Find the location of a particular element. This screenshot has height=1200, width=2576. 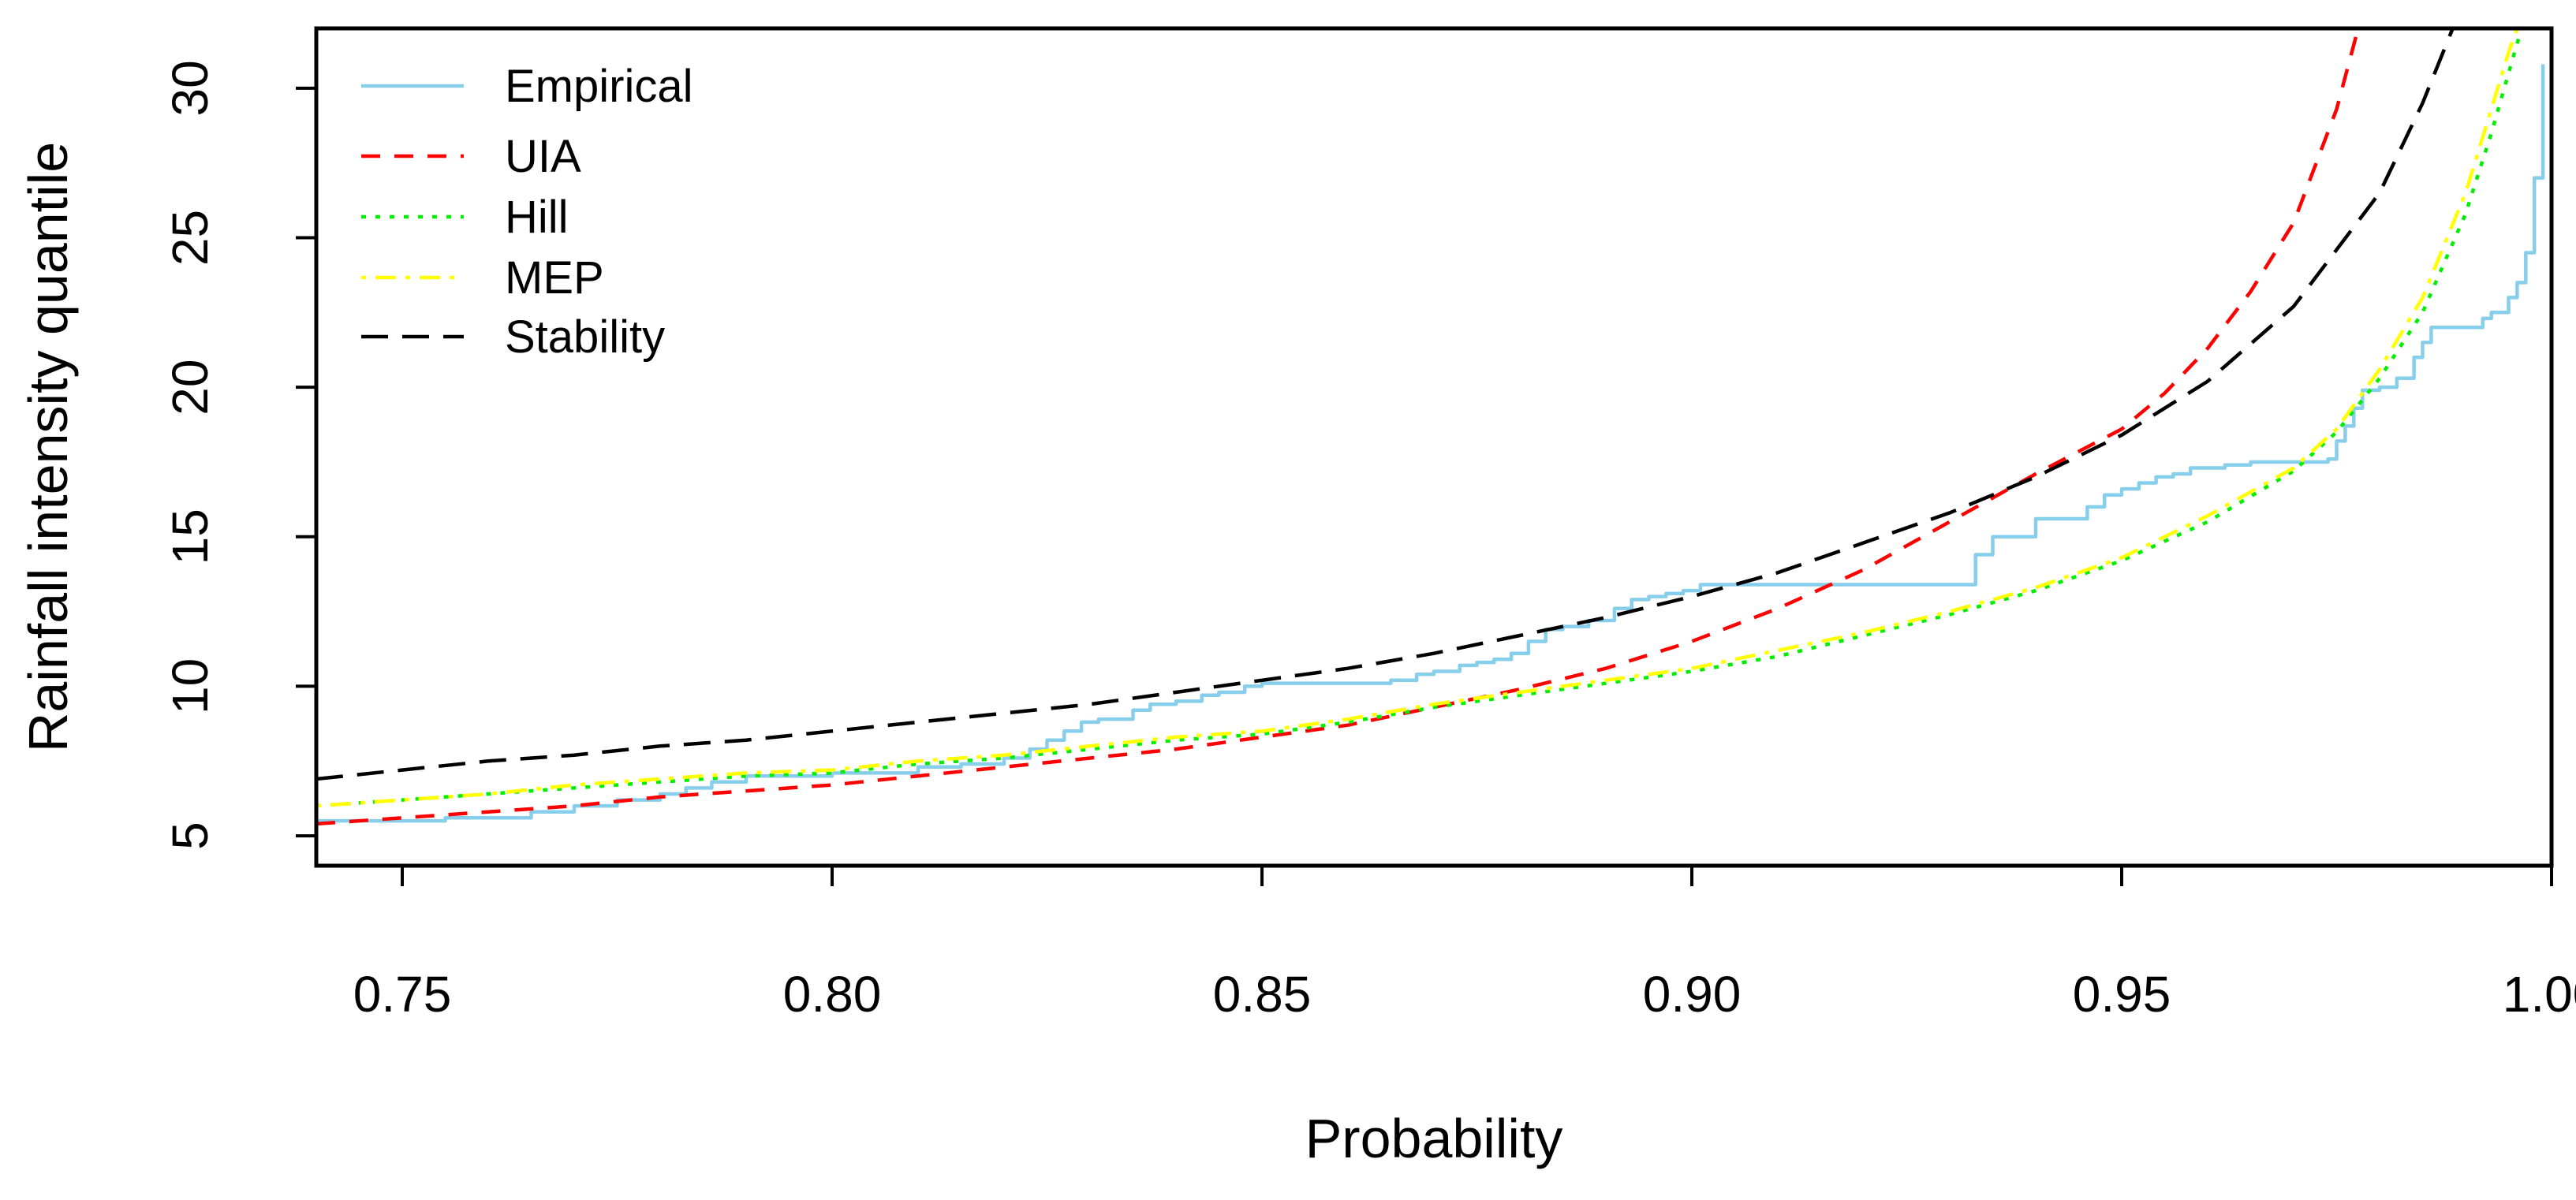

y-tick-label: 25 is located at coordinates (190, 238).